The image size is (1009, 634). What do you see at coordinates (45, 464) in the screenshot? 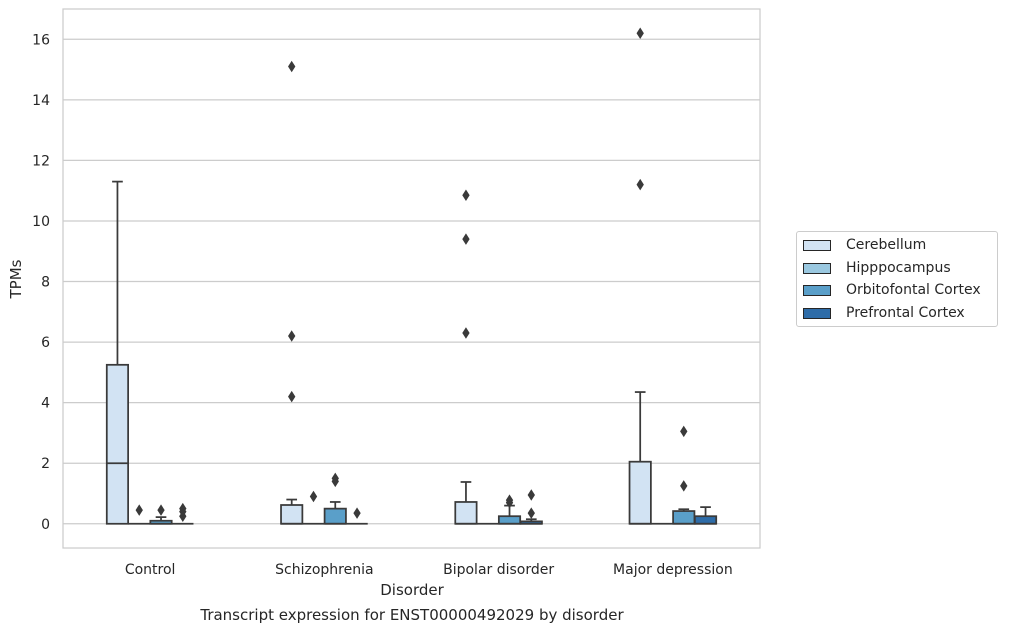
I see `y-tick-label: 2` at bounding box center [45, 464].